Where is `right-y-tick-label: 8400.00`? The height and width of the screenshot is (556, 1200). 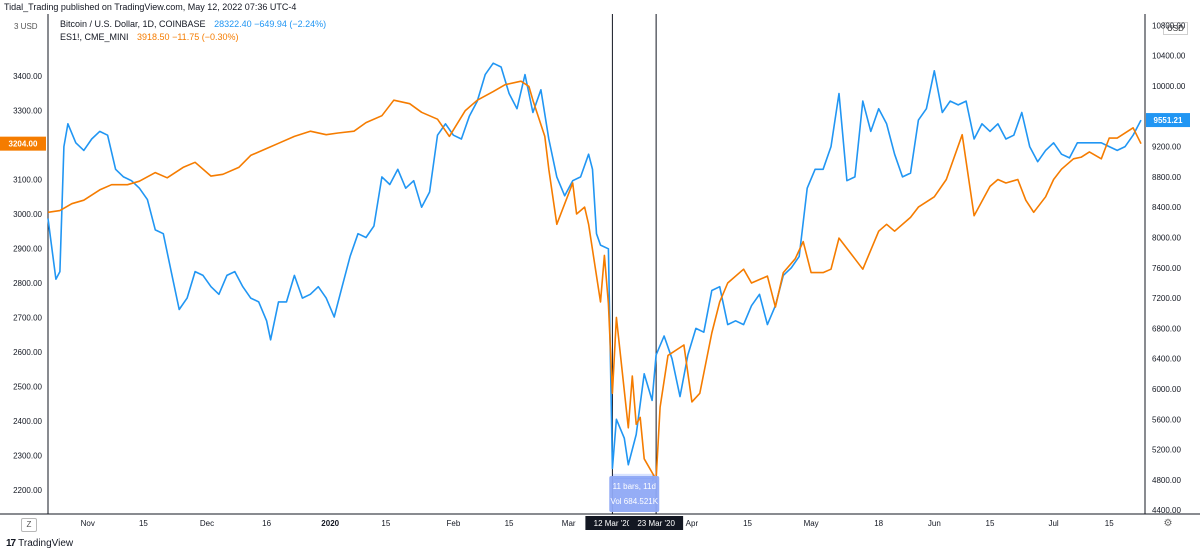 right-y-tick-label: 8400.00 is located at coordinates (1166, 207).